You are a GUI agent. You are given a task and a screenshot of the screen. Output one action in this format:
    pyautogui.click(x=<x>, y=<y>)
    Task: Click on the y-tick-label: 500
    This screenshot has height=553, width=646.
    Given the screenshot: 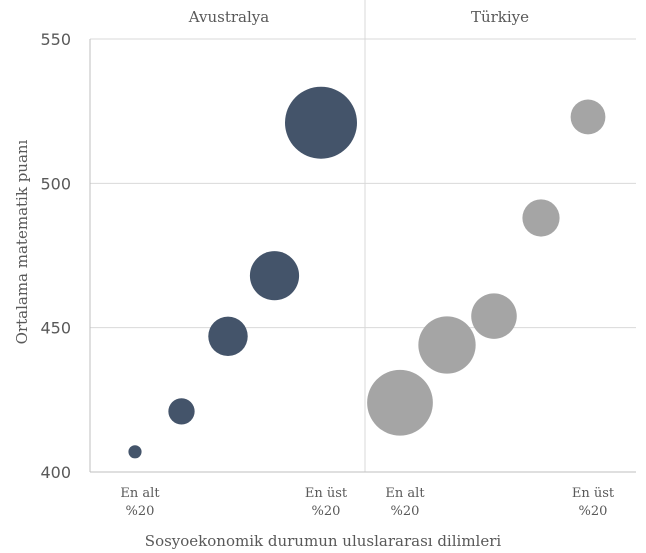 What is the action you would take?
    pyautogui.click(x=55, y=183)
    